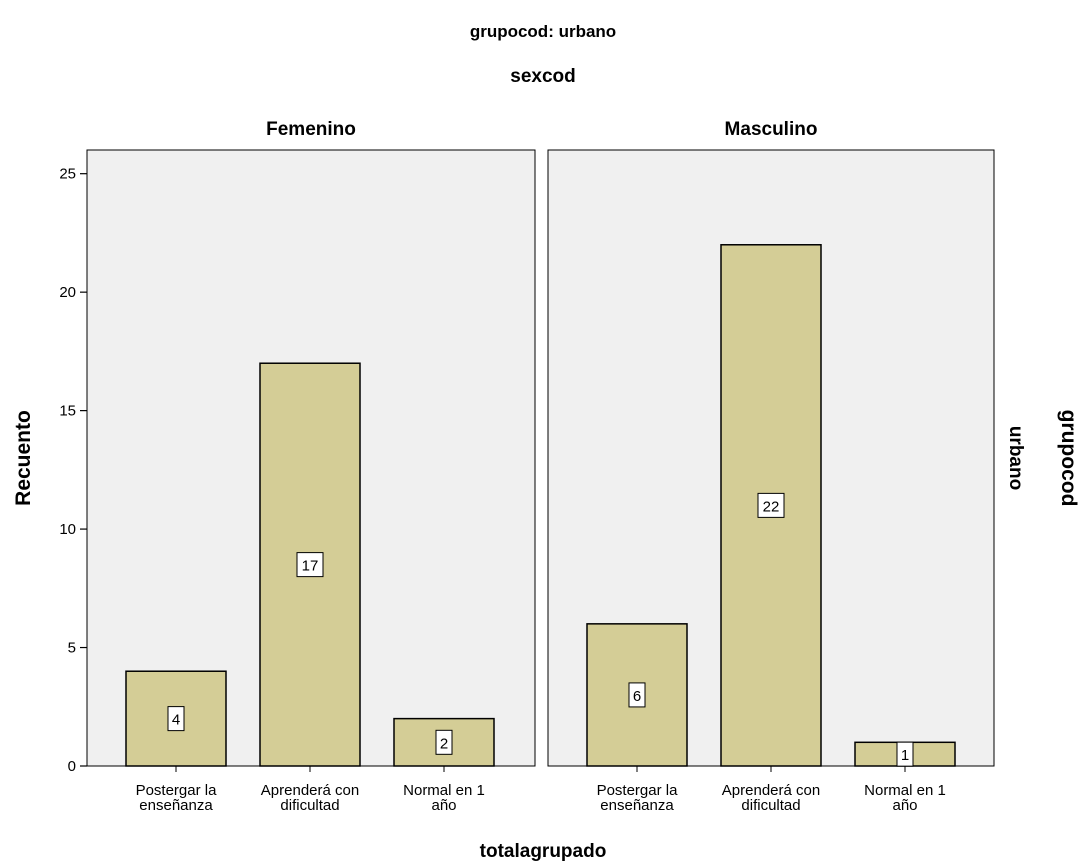 This screenshot has width=1085, height=864. I want to click on data-label-masculino-1: 22, so click(771, 506).